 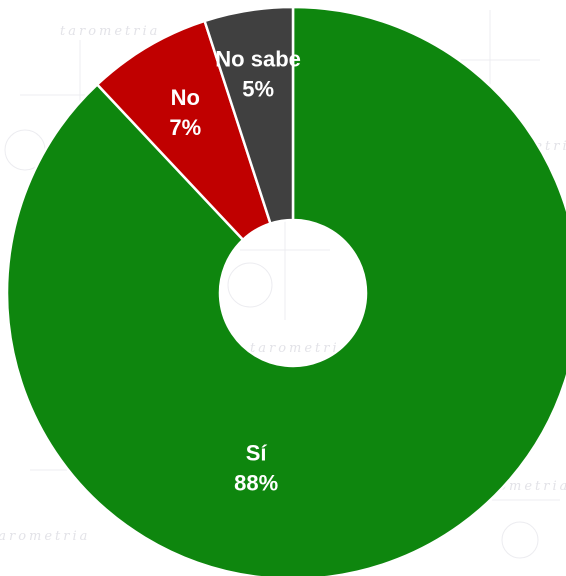 What do you see at coordinates (257, 452) in the screenshot?
I see `slice-label-si: Sí` at bounding box center [257, 452].